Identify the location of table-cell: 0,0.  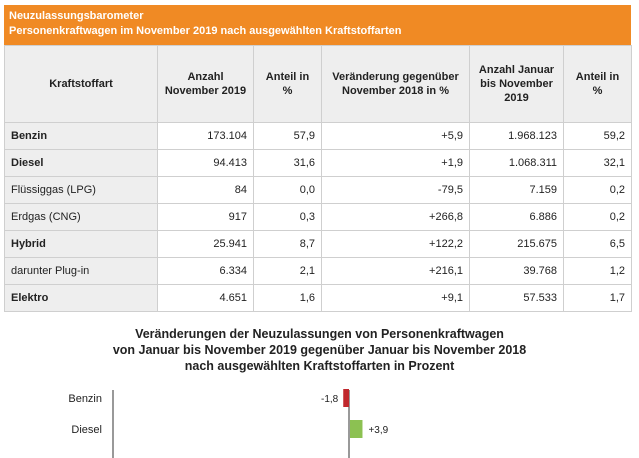
(287, 190).